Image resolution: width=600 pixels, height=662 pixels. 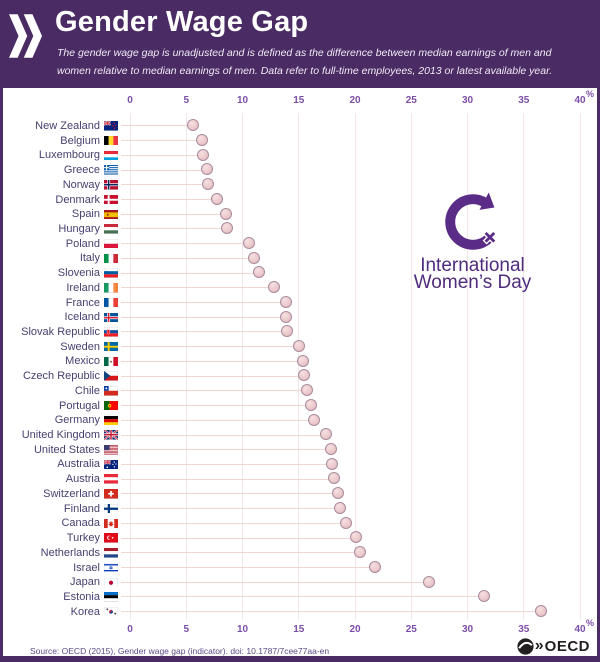 What do you see at coordinates (524, 100) in the screenshot?
I see `x-axis-tick-label-top: 35` at bounding box center [524, 100].